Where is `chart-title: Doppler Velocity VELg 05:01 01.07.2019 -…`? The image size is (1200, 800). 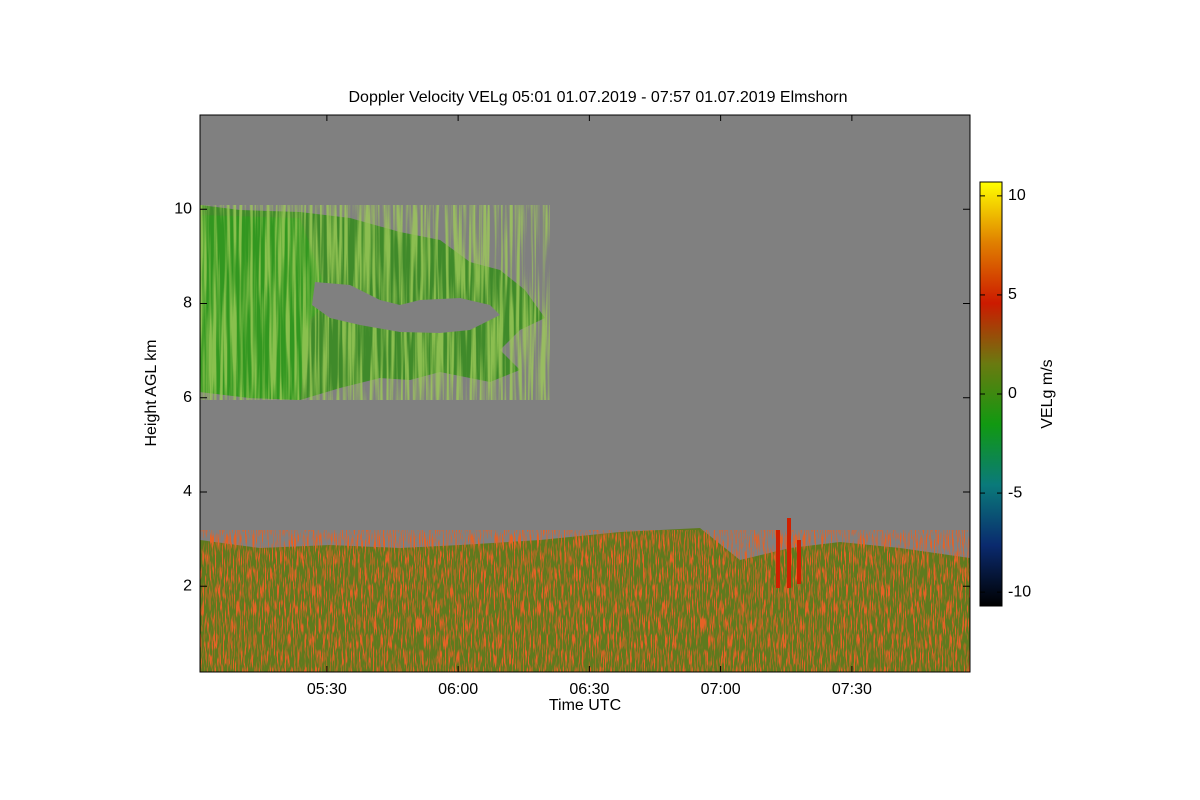 chart-title: Doppler Velocity VELg 05:01 01.07.2019 -… is located at coordinates (597, 97).